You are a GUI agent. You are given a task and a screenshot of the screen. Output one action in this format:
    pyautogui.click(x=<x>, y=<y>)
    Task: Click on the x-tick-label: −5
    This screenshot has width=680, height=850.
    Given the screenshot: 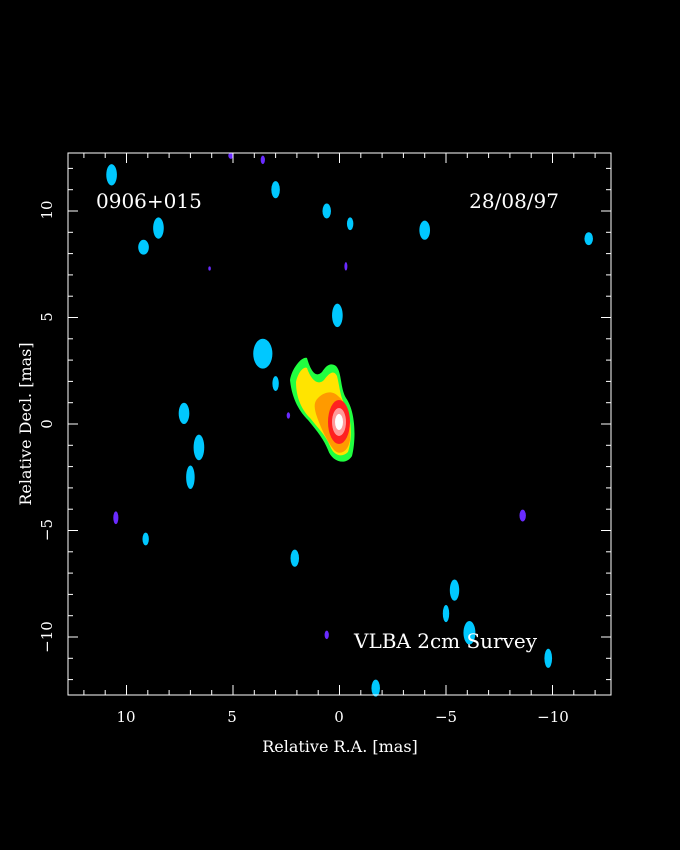 What is the action you would take?
    pyautogui.click(x=446, y=717)
    